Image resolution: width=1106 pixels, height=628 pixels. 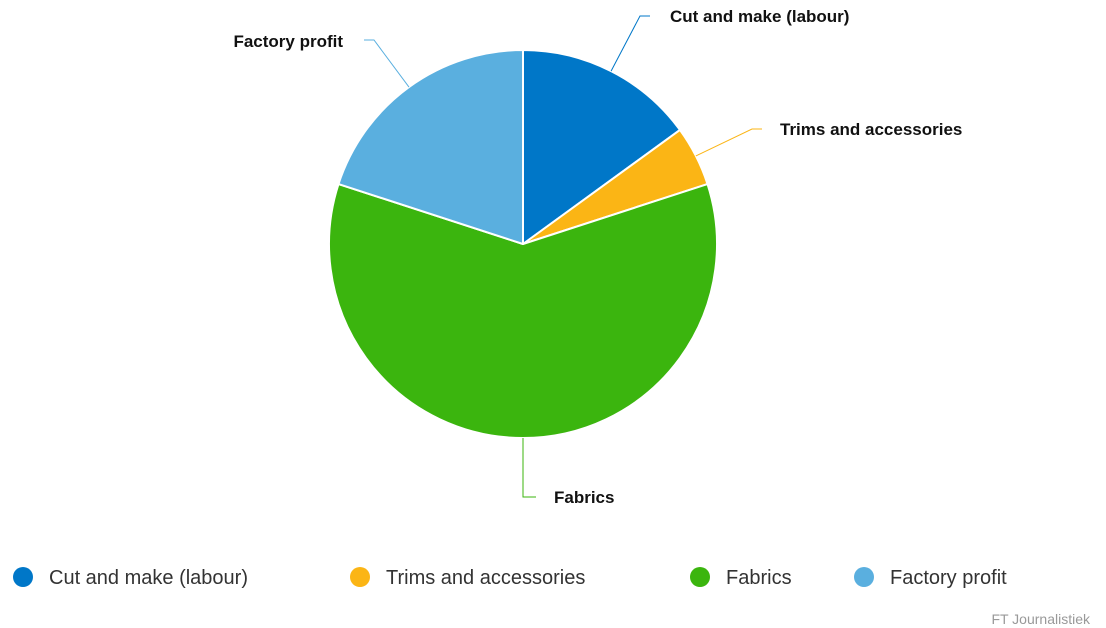 I want to click on legend-item: Cut and make (labour), so click(x=130, y=578).